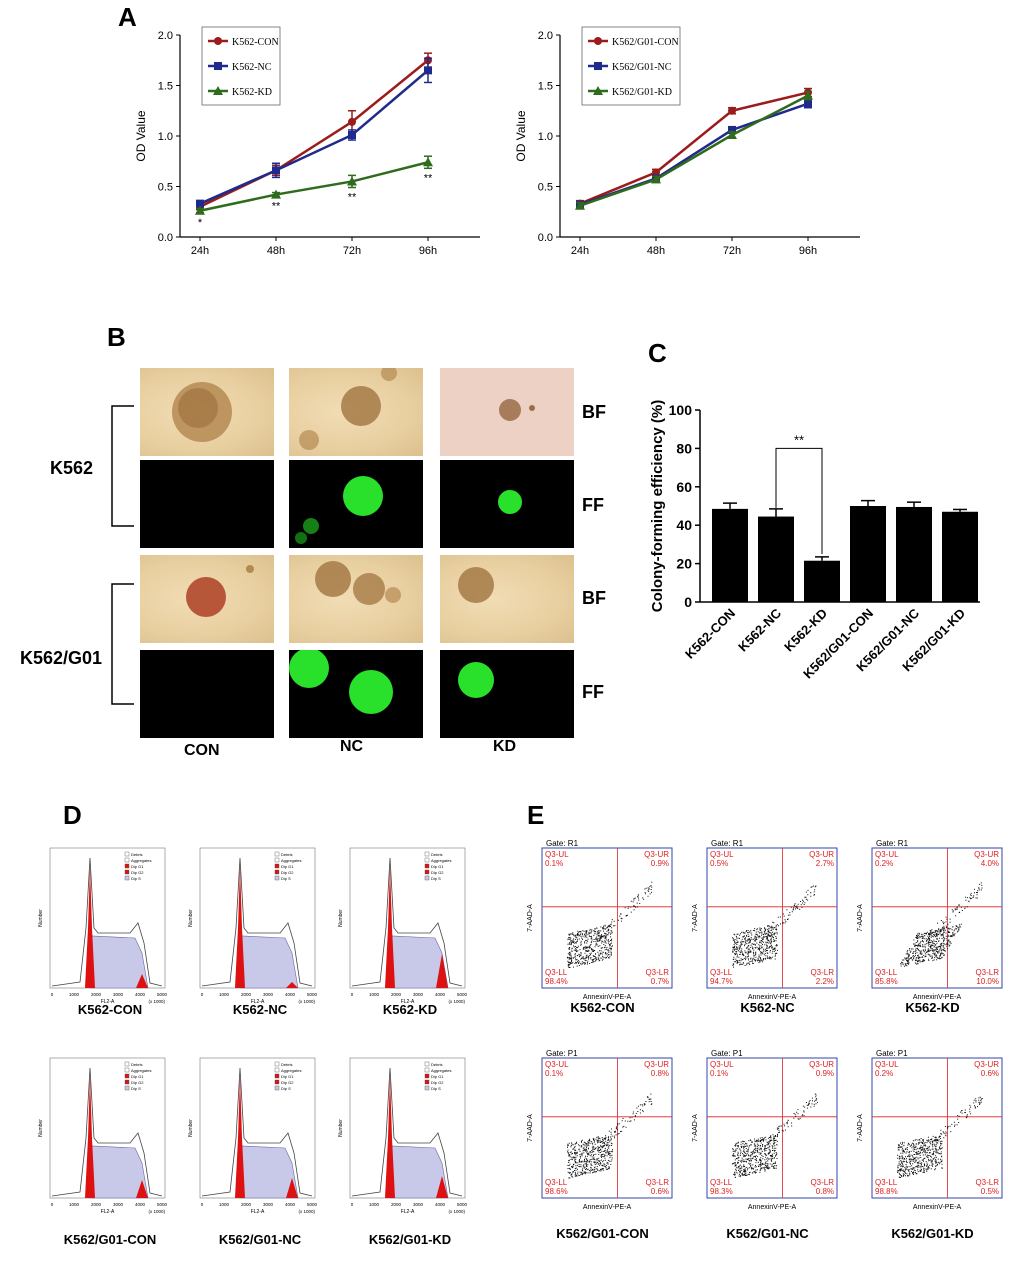 This screenshot has width=1020, height=1264. I want to click on histogram-caption: K562-CON, so click(110, 1009).